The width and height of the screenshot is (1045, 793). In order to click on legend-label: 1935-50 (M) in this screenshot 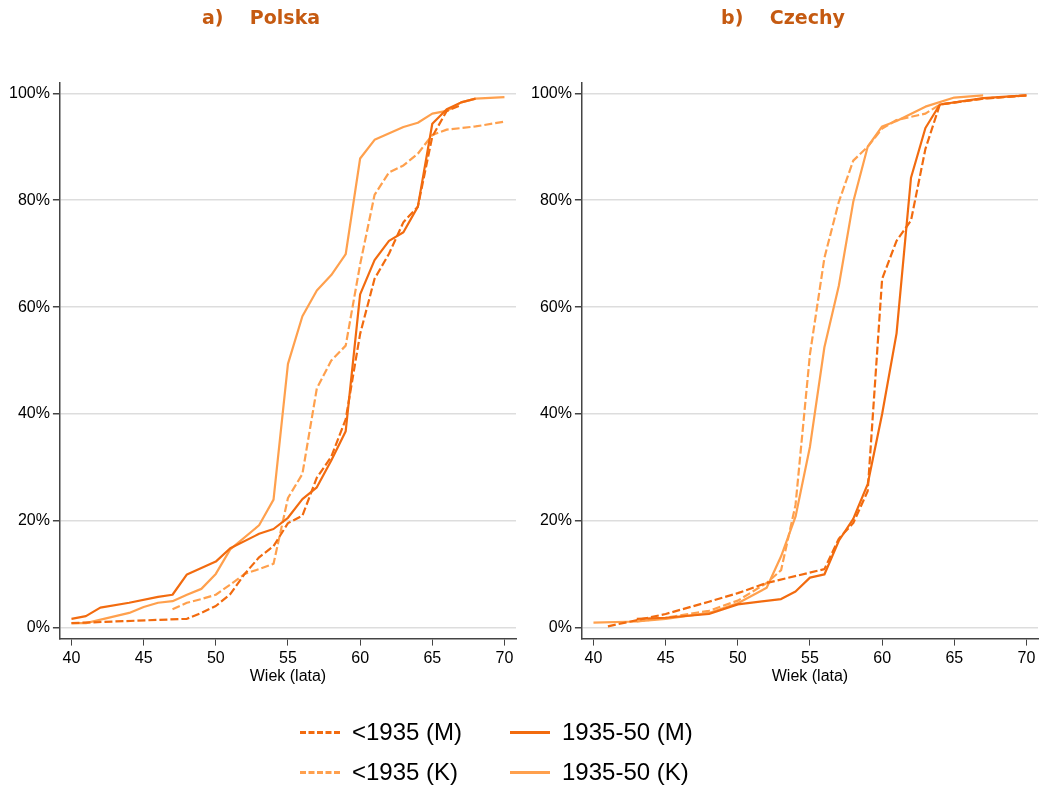, I will do `click(627, 732)`.